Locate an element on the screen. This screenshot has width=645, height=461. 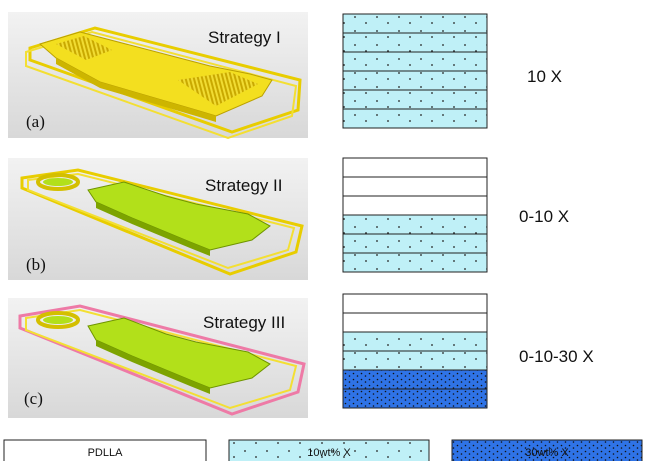
legend-30wt: 30wt% X is located at coordinates (547, 450).